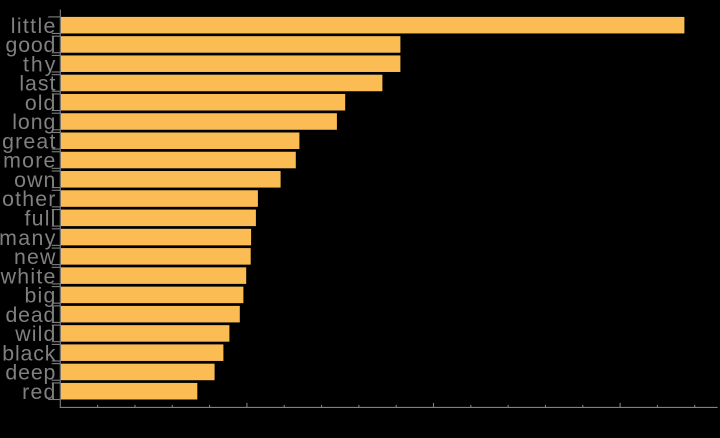 The image size is (720, 438). What do you see at coordinates (38, 392) in the screenshot?
I see `svg-text: red` at bounding box center [38, 392].